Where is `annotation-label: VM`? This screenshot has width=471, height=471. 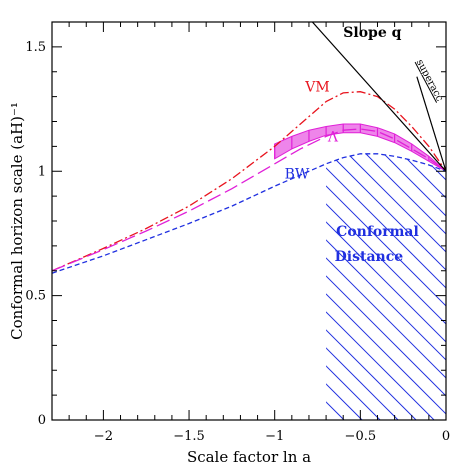
annotation-label: VM is located at coordinates (316, 88).